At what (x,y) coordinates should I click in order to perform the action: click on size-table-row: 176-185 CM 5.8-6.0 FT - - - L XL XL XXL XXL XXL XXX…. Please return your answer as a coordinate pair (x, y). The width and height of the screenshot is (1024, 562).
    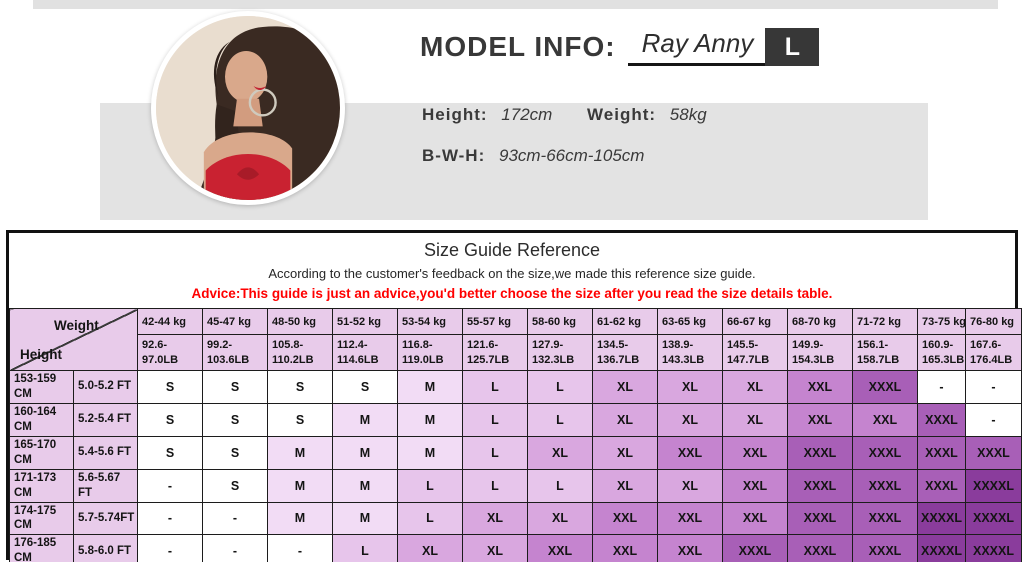
    Looking at the image, I should click on (515, 548).